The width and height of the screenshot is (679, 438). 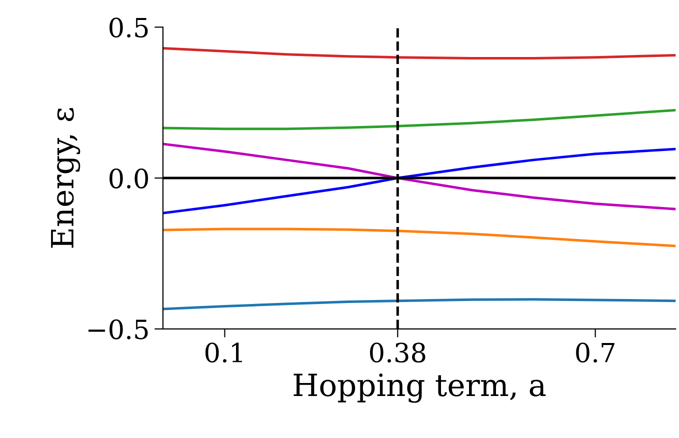 What do you see at coordinates (118, 329) in the screenshot?
I see `y-tick-label: −0.5` at bounding box center [118, 329].